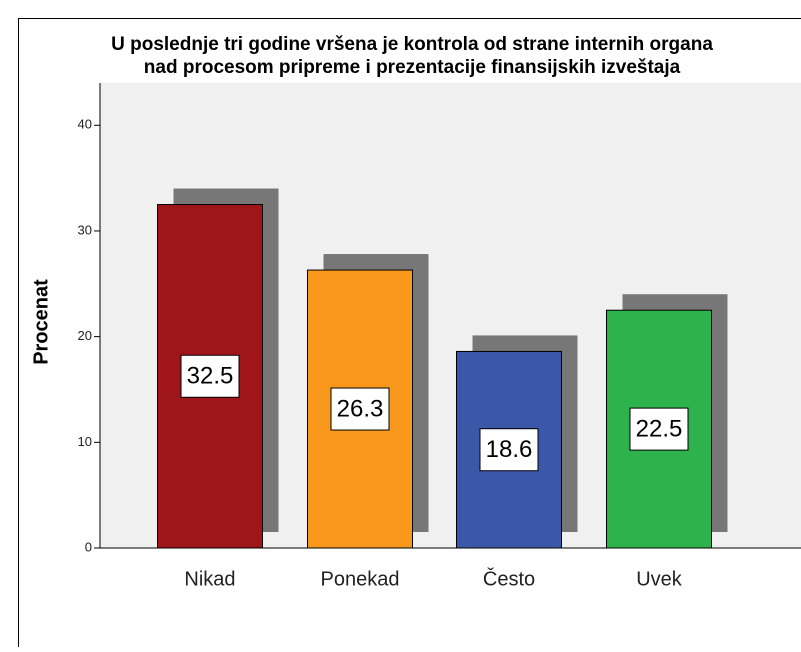 The height and width of the screenshot is (652, 801). What do you see at coordinates (41, 322) in the screenshot?
I see `y-axis-label: Procenat` at bounding box center [41, 322].